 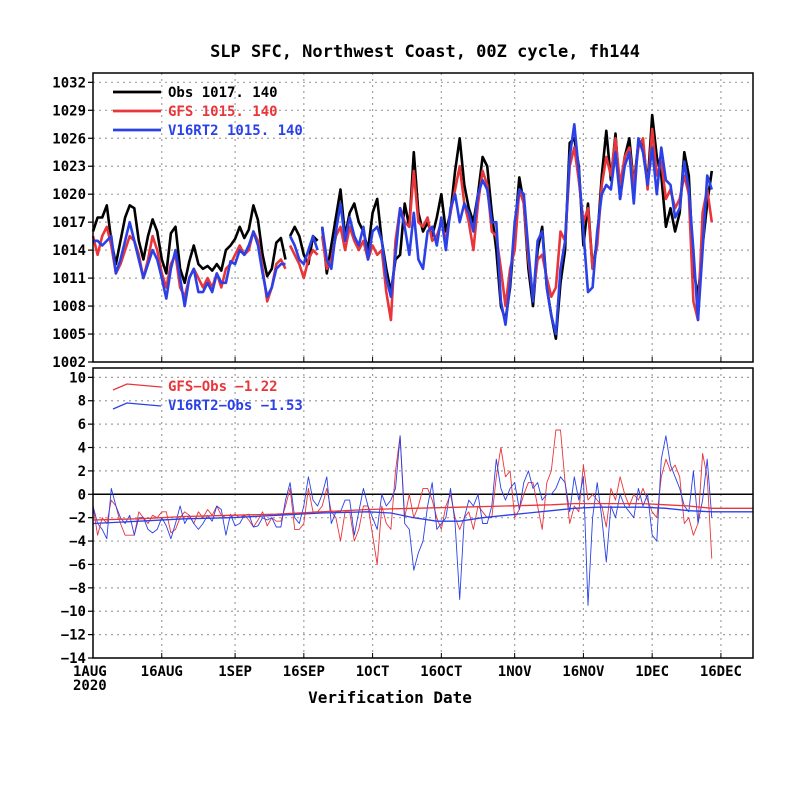 What do you see at coordinates (69, 363) in the screenshot?
I see `y-tick-label: 1002` at bounding box center [69, 363].